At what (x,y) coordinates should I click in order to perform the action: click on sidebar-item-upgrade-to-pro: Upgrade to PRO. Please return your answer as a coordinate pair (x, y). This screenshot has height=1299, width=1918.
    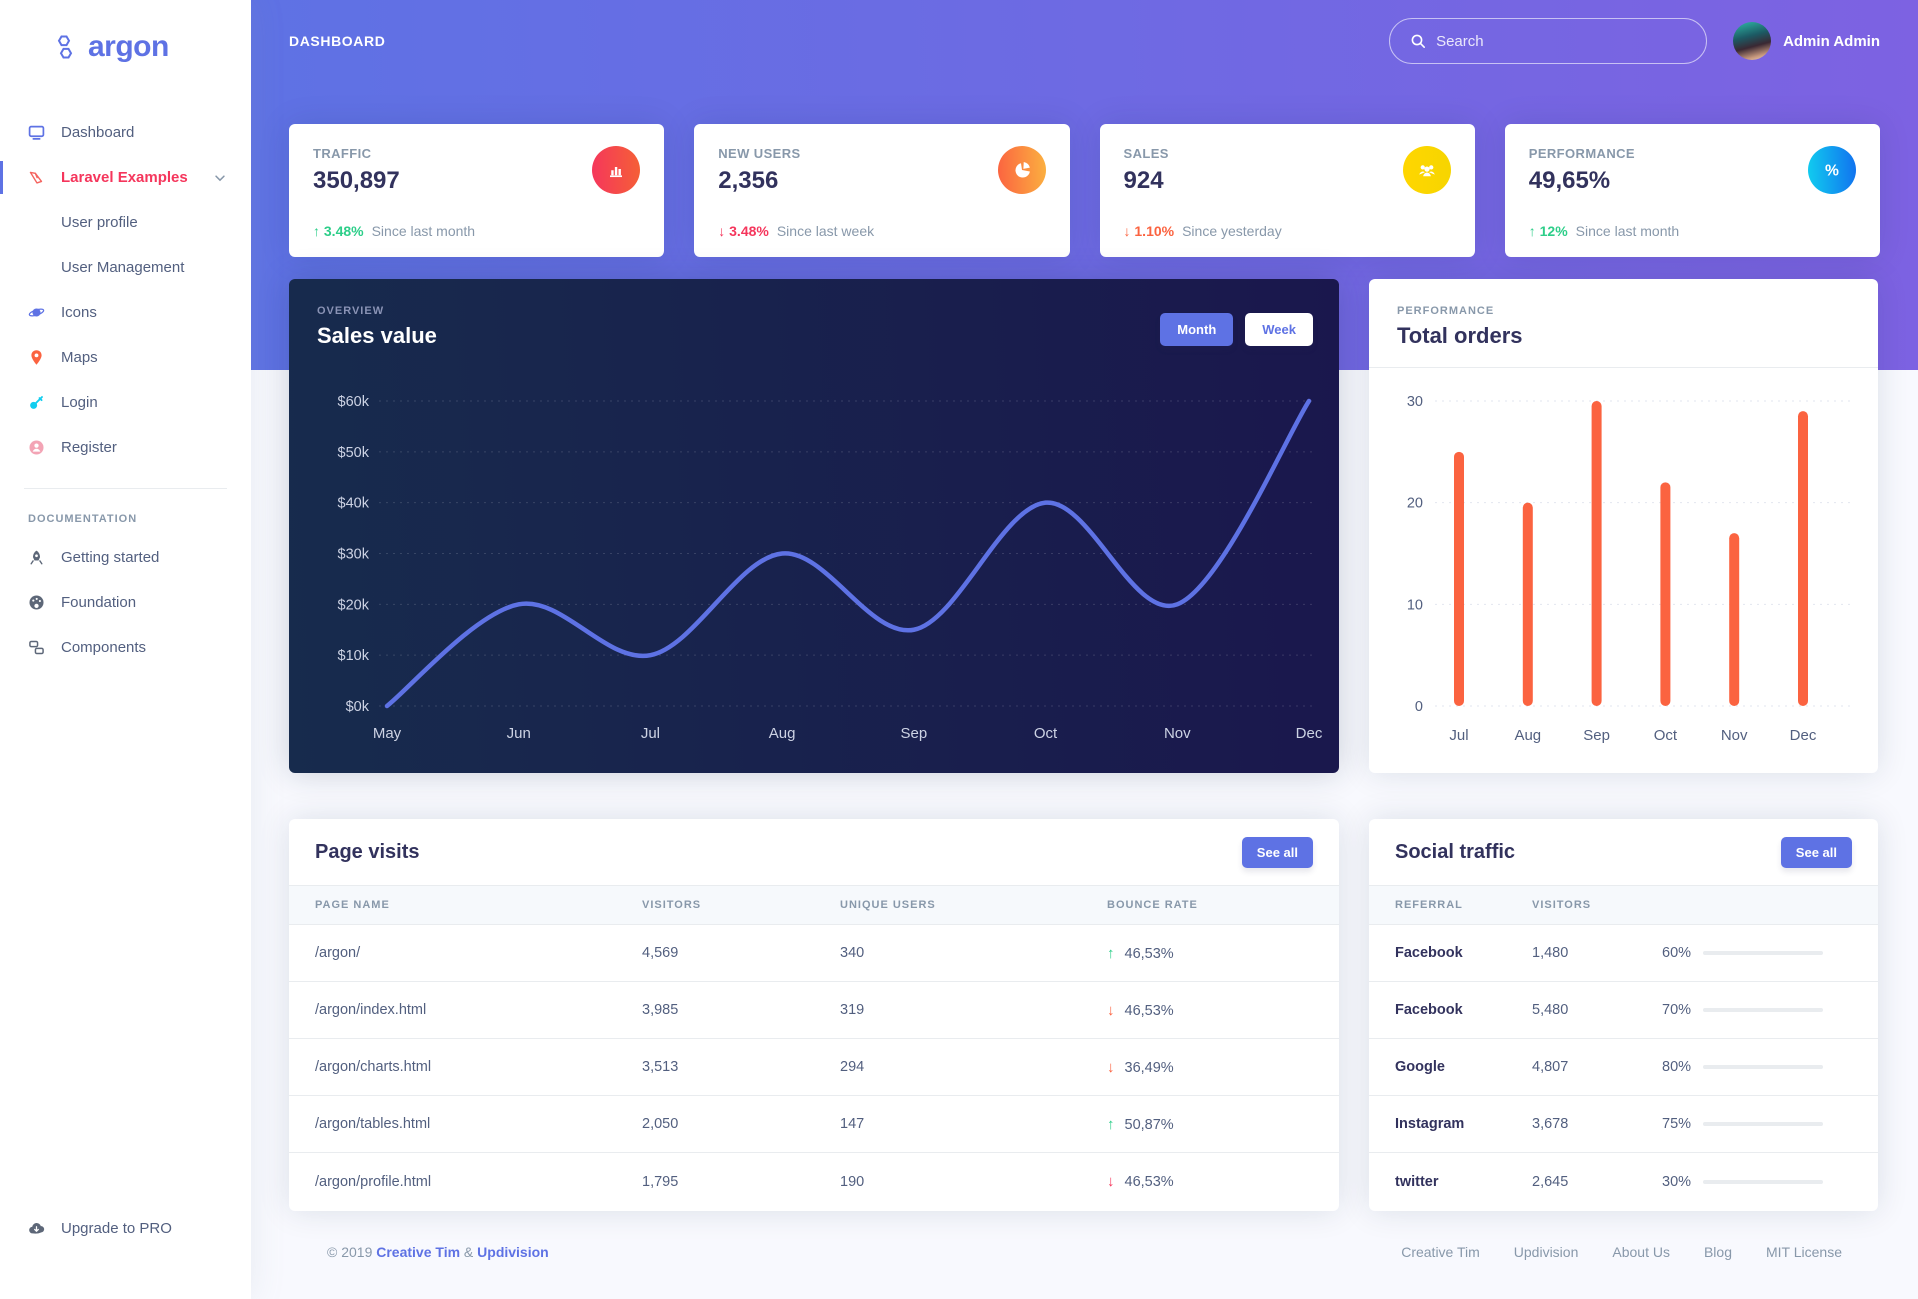
    Looking at the image, I should click on (125, 1228).